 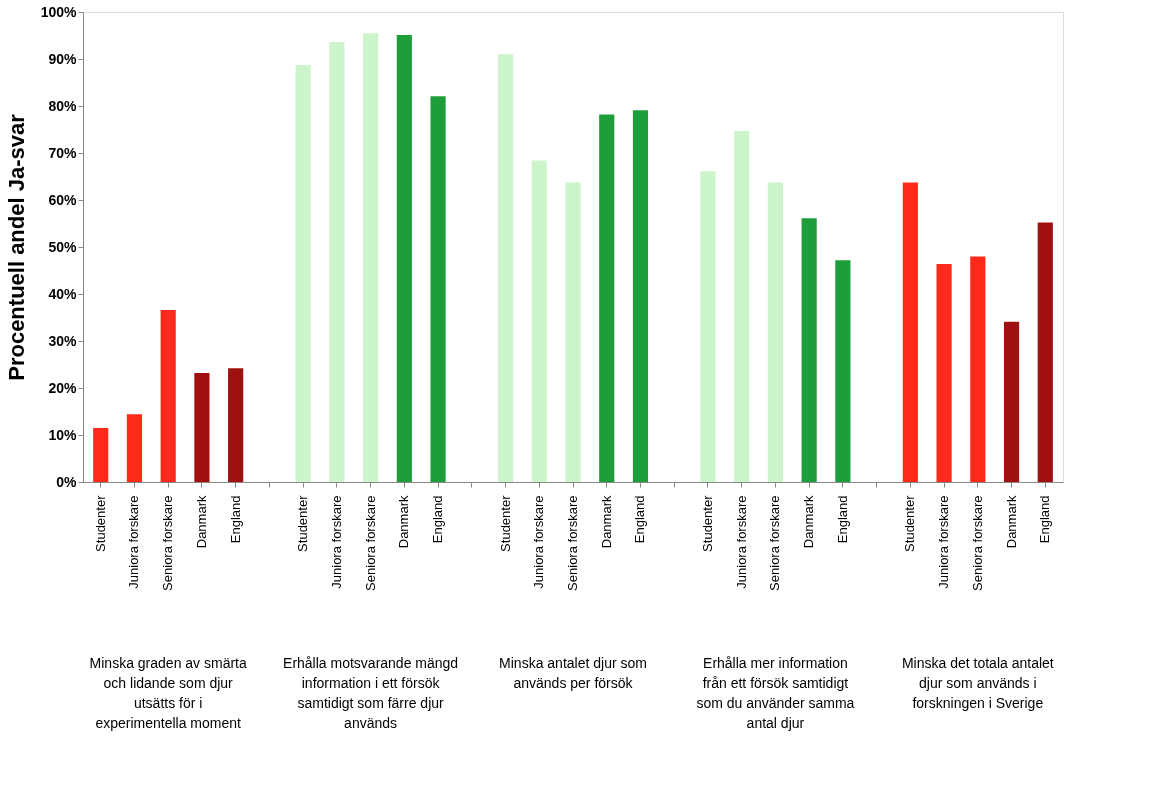 I want to click on y-tick-label: 90%, so click(x=63, y=58).